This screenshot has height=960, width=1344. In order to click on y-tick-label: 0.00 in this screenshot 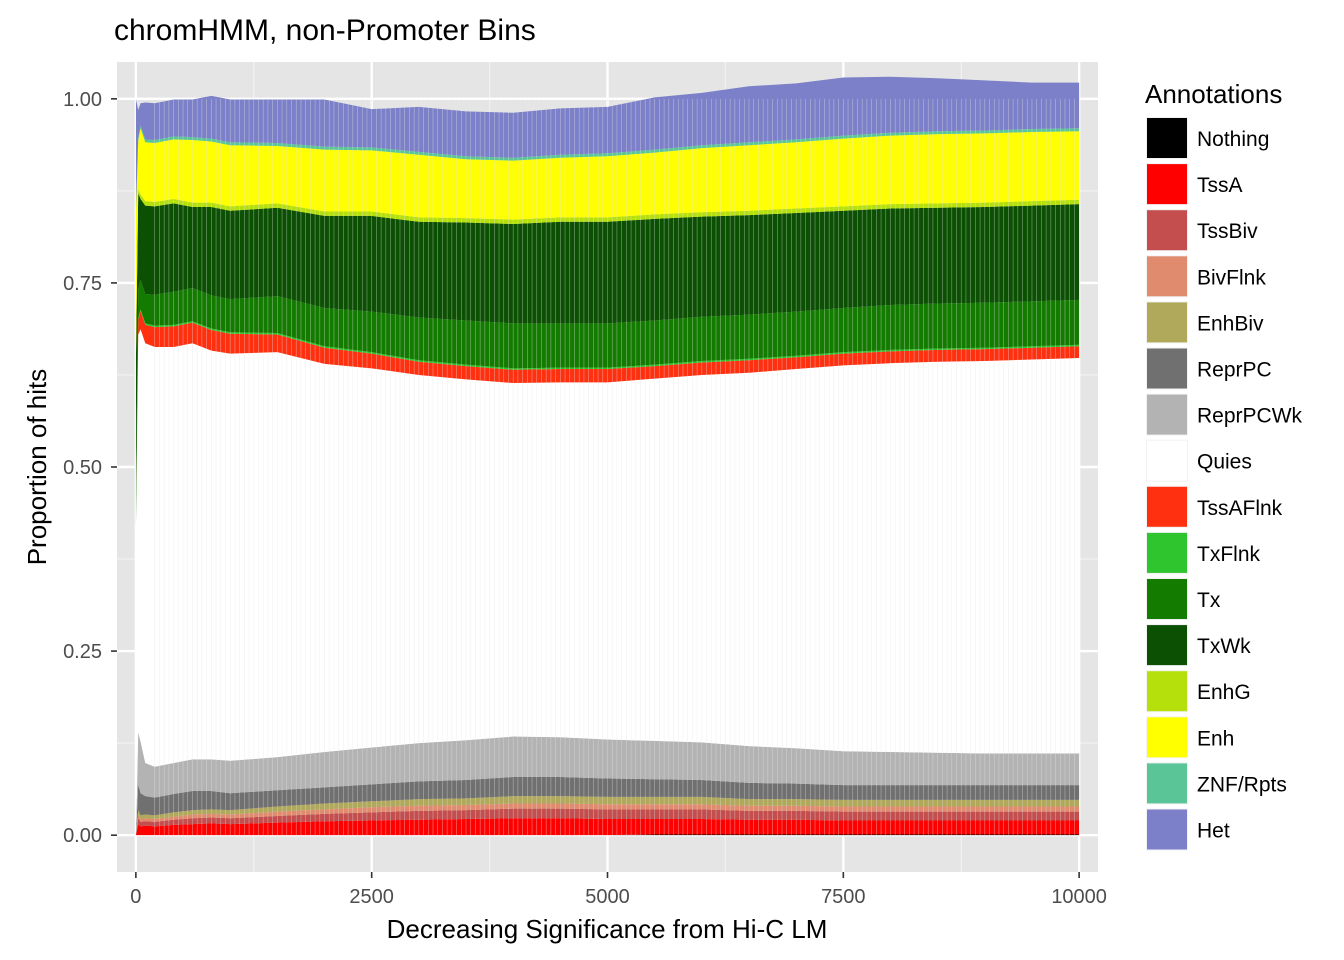, I will do `click(82, 836)`.